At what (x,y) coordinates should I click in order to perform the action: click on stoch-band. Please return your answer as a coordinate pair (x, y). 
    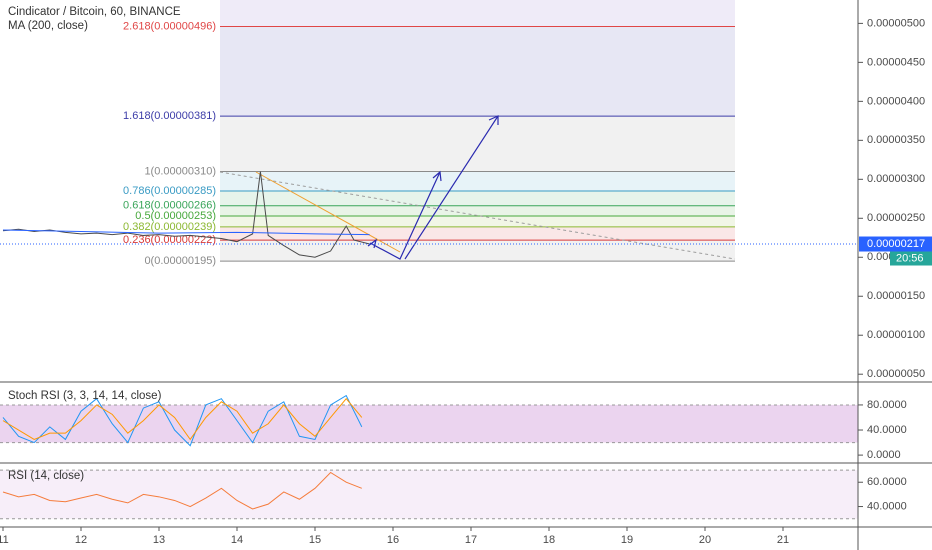
    Looking at the image, I should click on (429, 423).